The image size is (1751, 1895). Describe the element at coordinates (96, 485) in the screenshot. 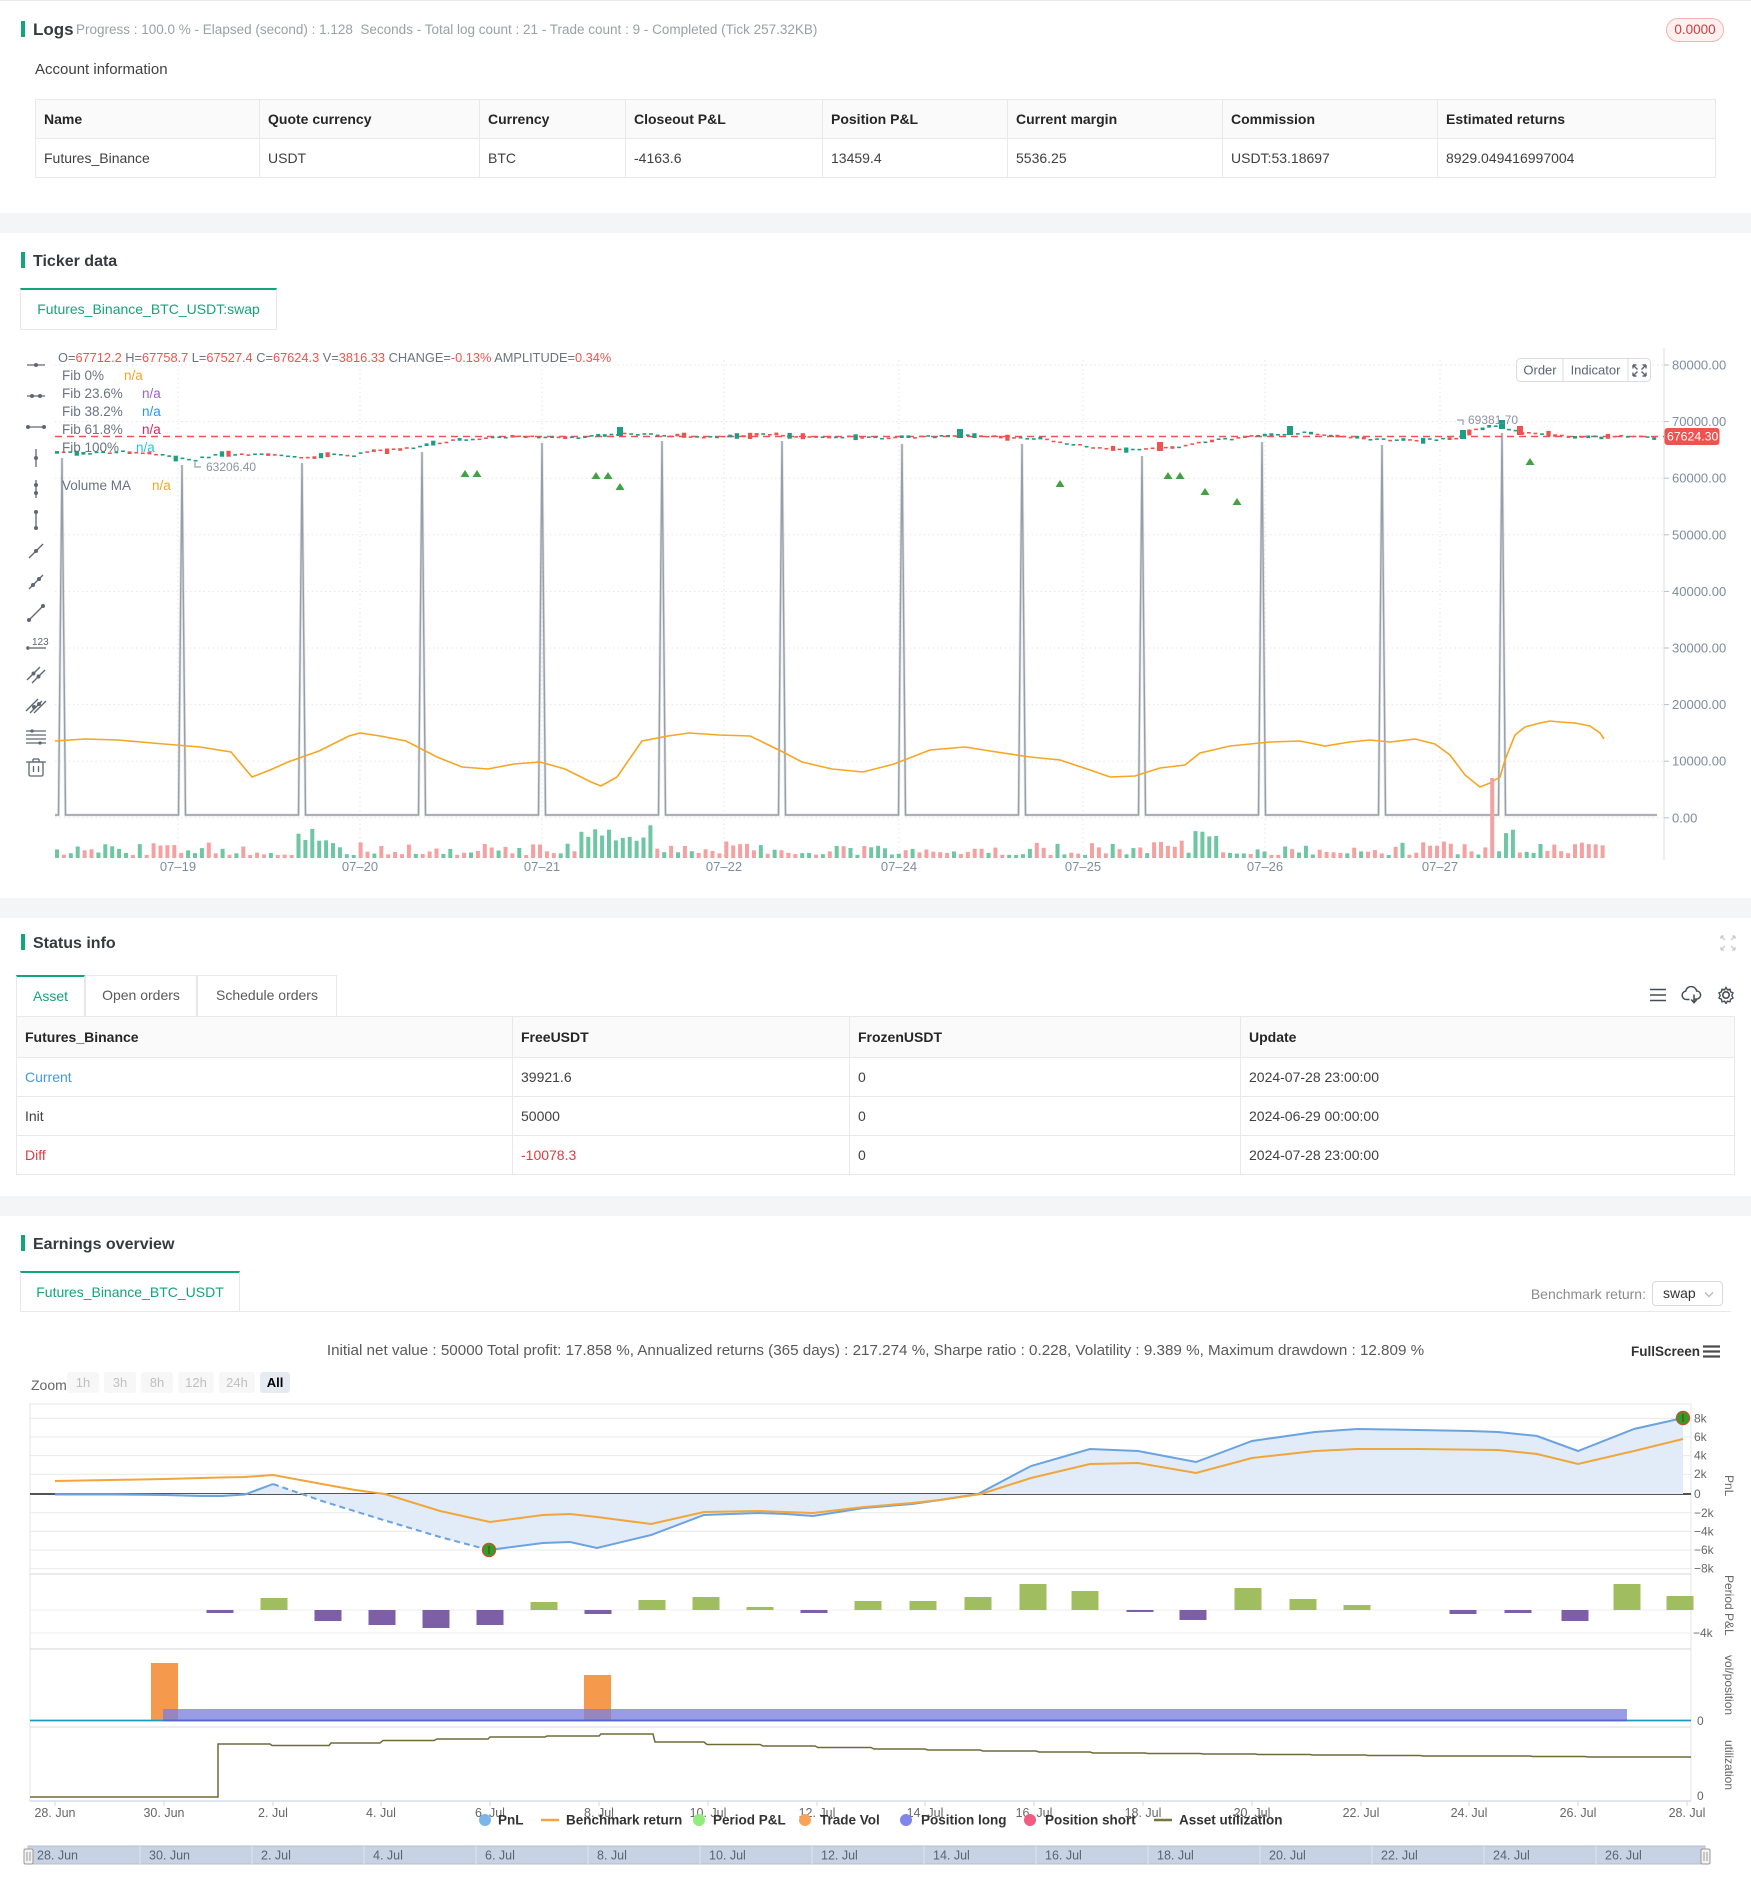

I see `svg-text: Volume MA` at that location.